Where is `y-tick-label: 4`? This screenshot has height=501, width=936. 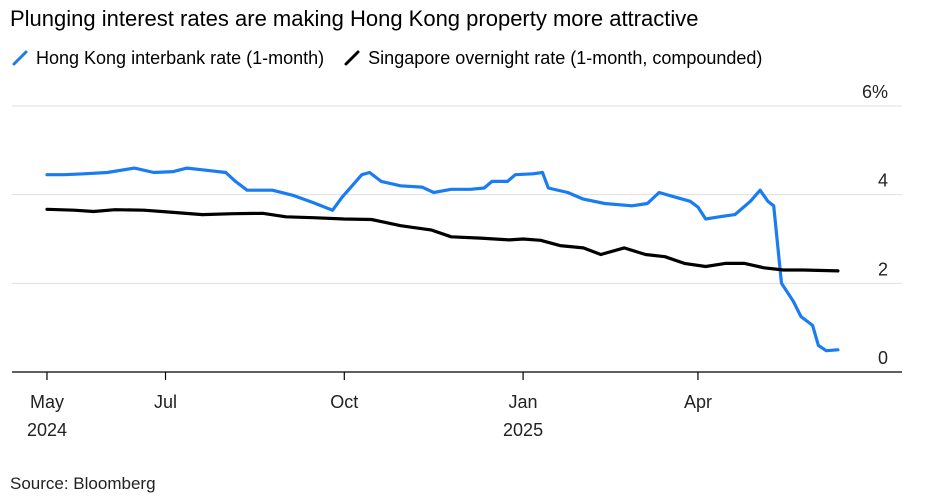
y-tick-label: 4 is located at coordinates (883, 181).